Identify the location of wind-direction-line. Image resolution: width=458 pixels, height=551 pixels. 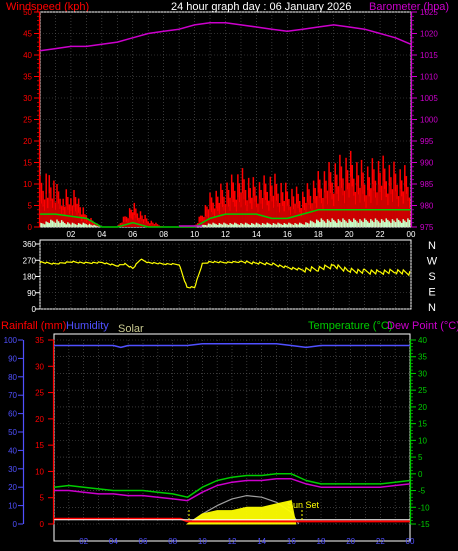
(225, 273).